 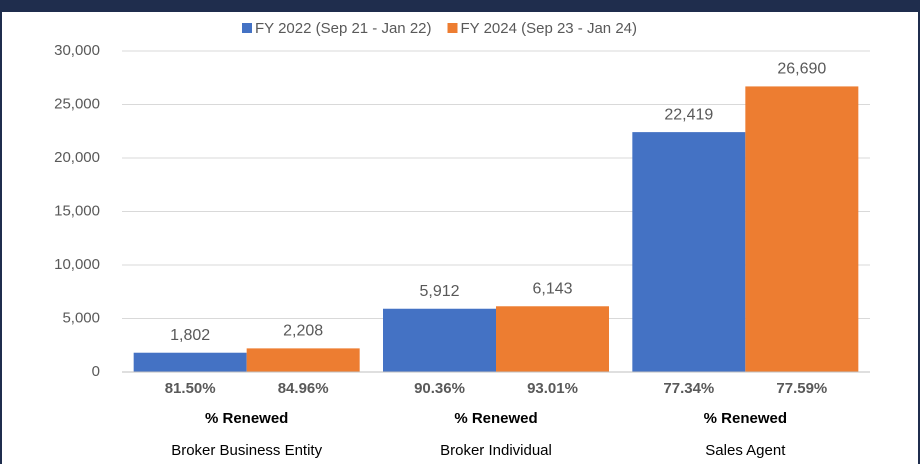 I want to click on y-tick-label: 15,000, so click(x=77, y=210).